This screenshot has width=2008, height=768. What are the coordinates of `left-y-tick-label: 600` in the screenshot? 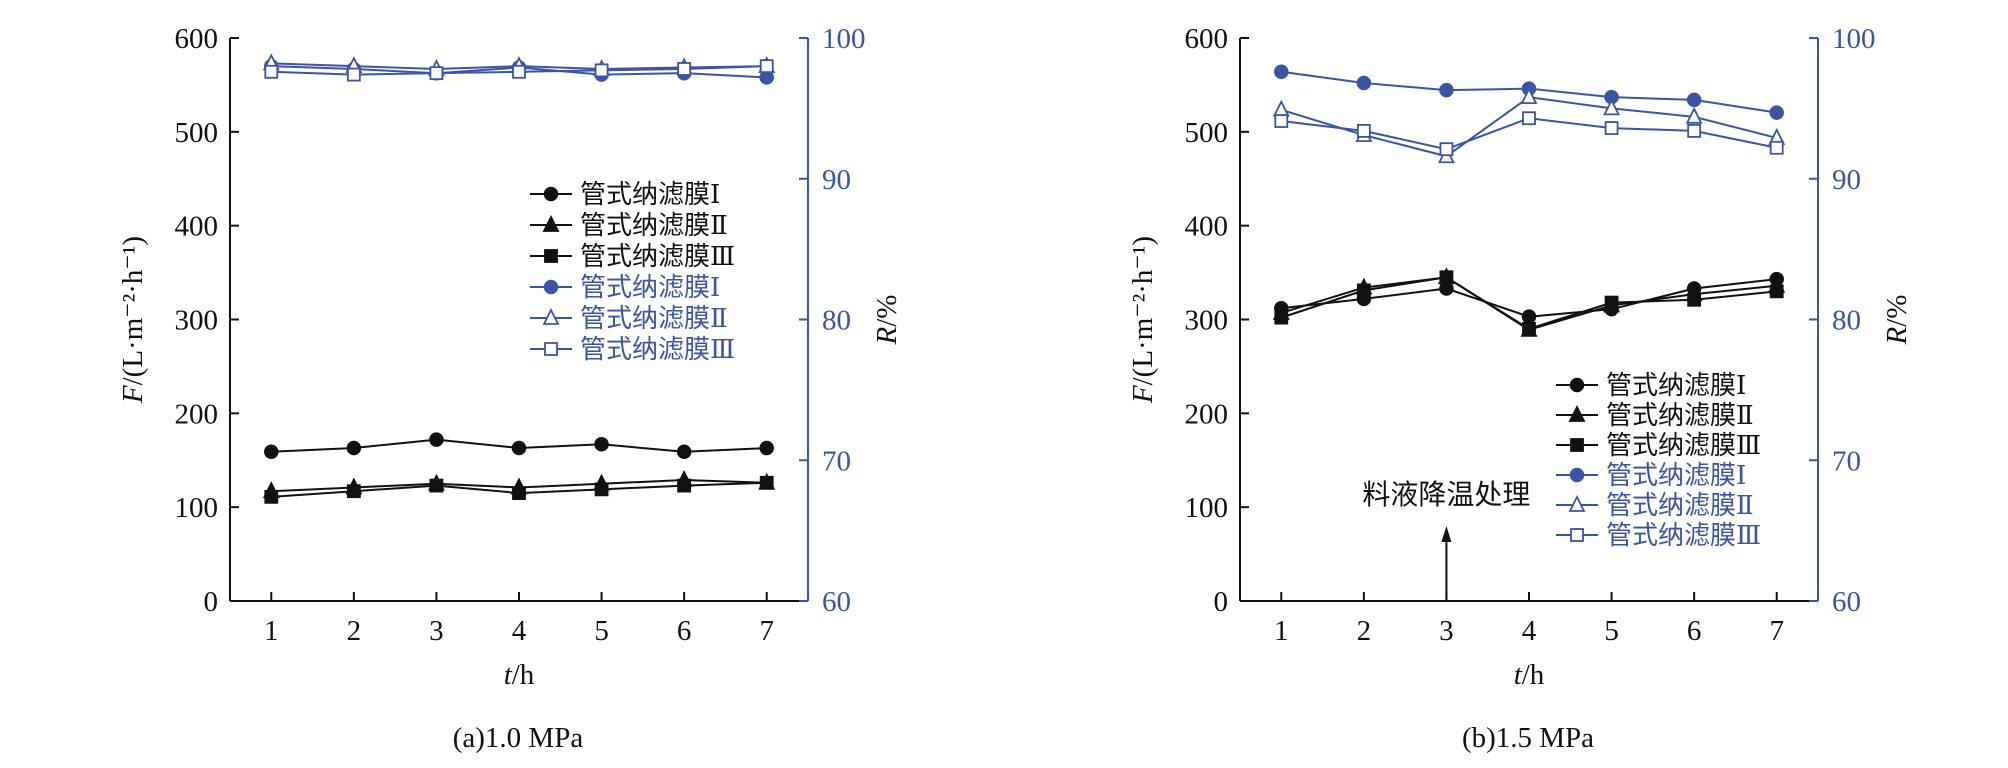 It's located at (197, 39).